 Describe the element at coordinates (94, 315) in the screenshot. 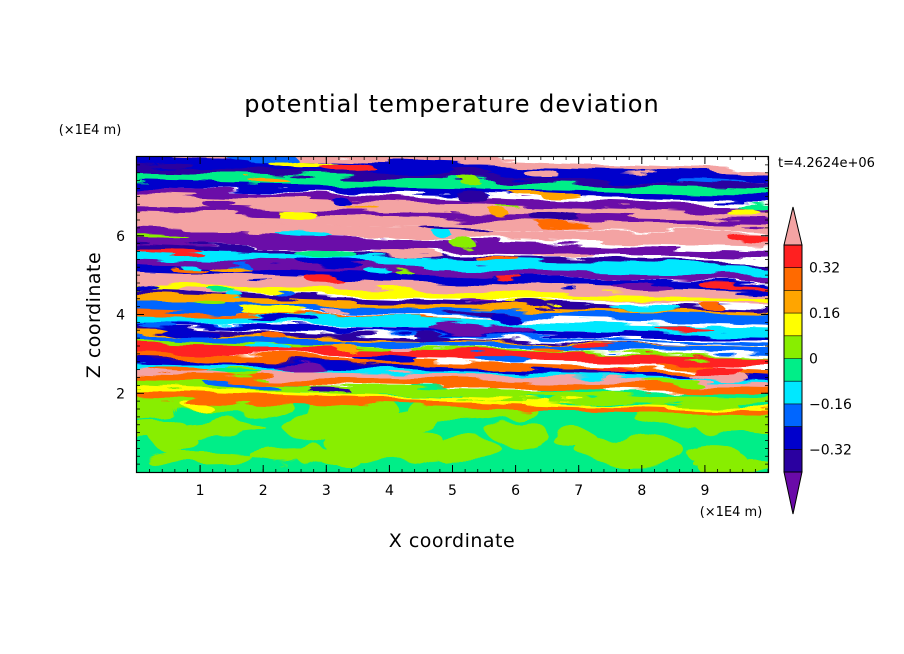

I see `y-axis-label: Z coordinate` at that location.